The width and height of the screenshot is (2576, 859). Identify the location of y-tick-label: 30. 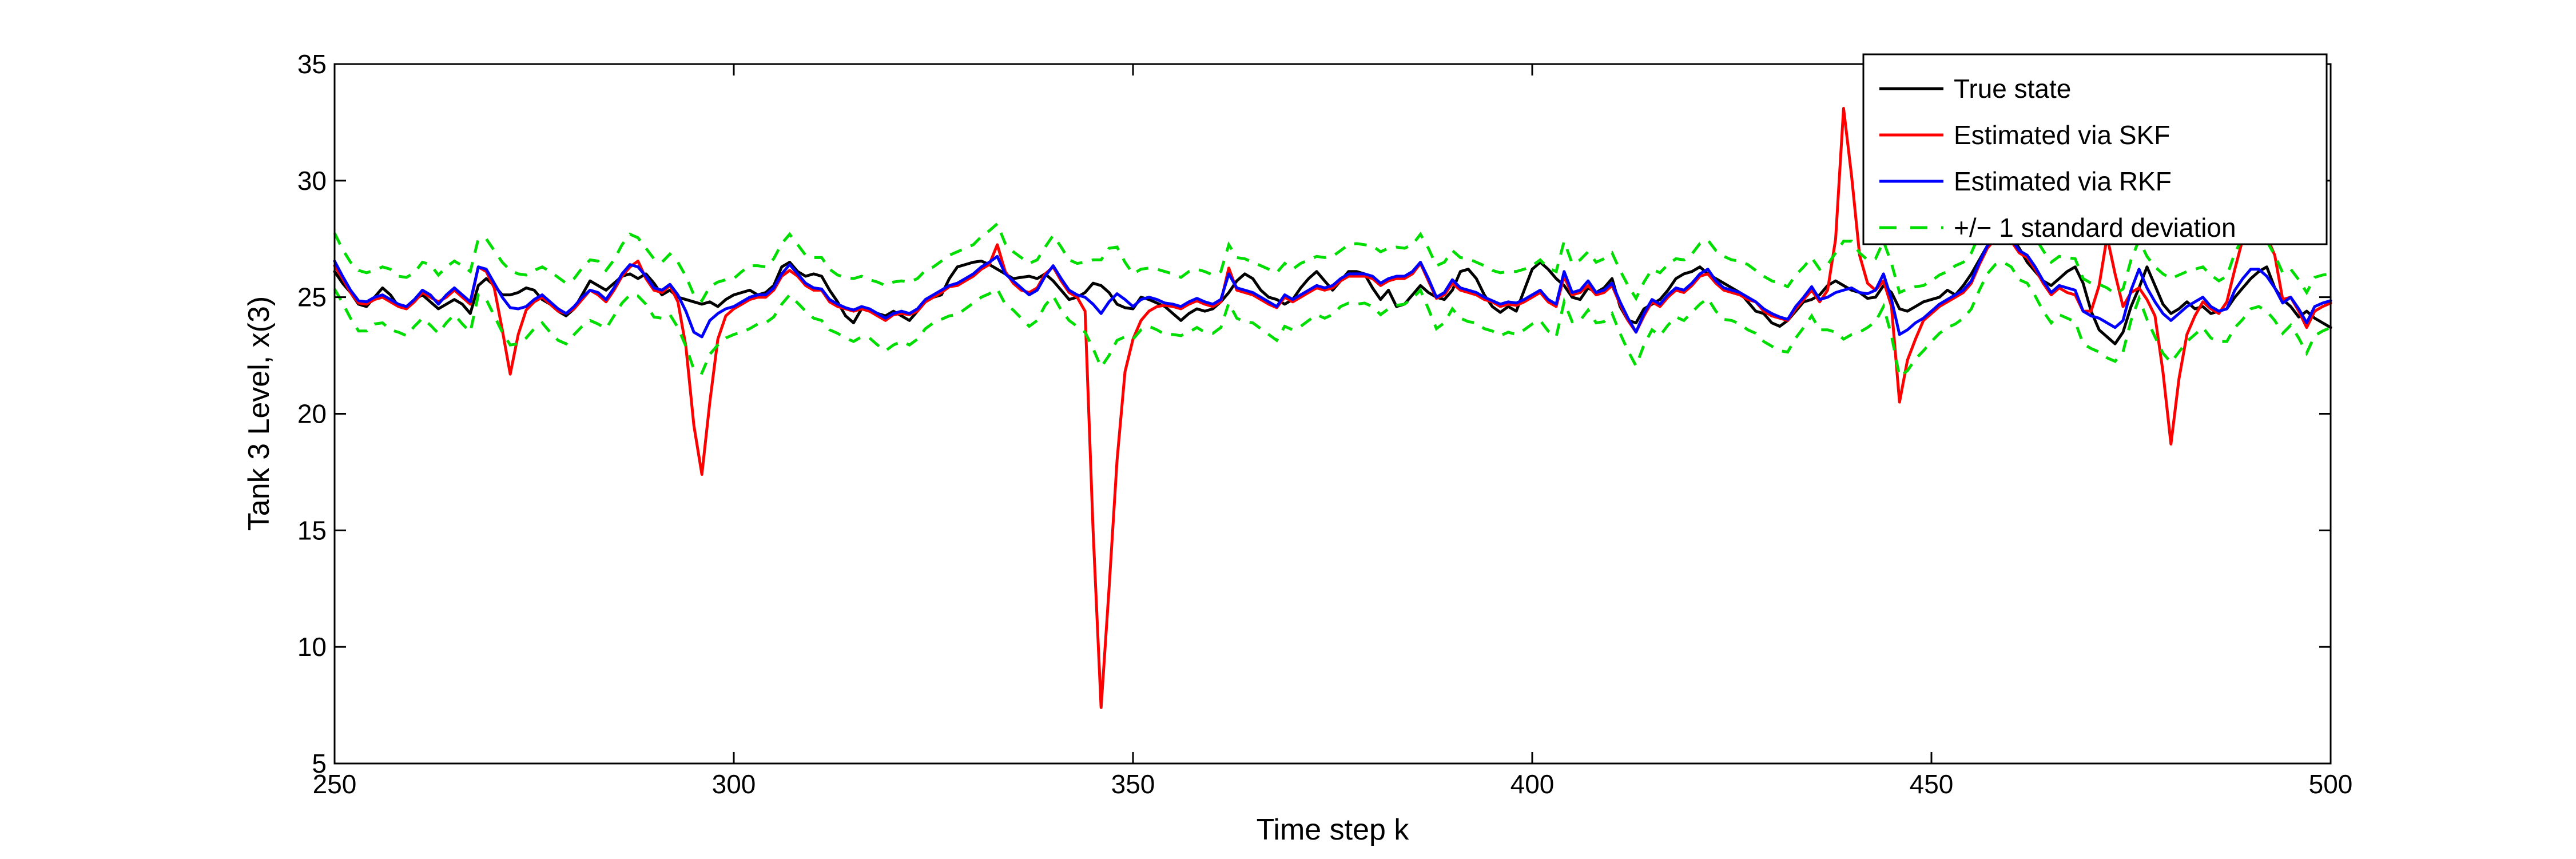
(312, 181).